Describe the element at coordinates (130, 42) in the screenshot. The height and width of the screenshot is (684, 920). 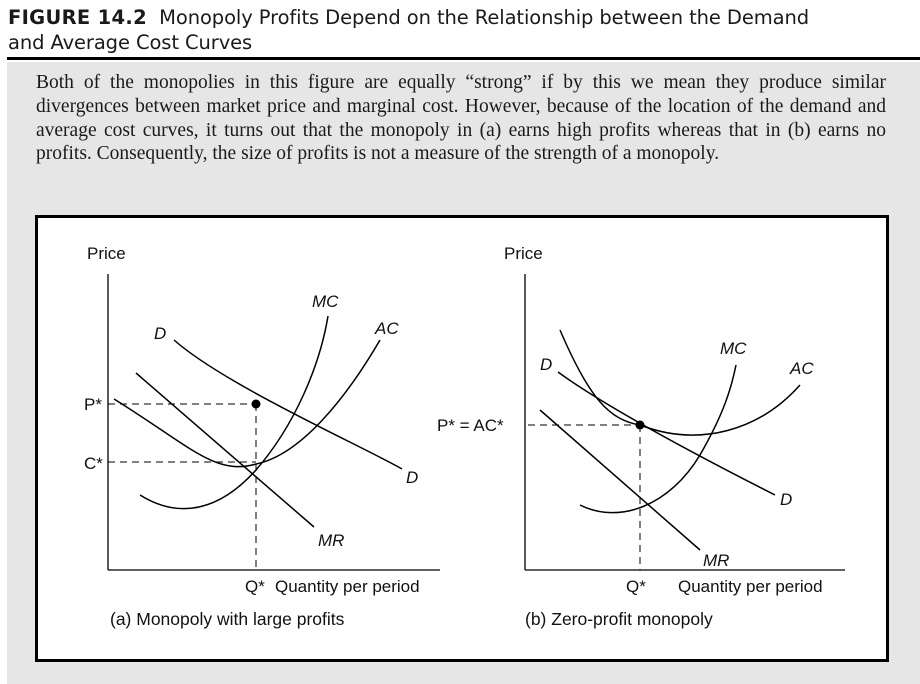
I see `figure-title-line-2: and Average Cost Curves` at that location.